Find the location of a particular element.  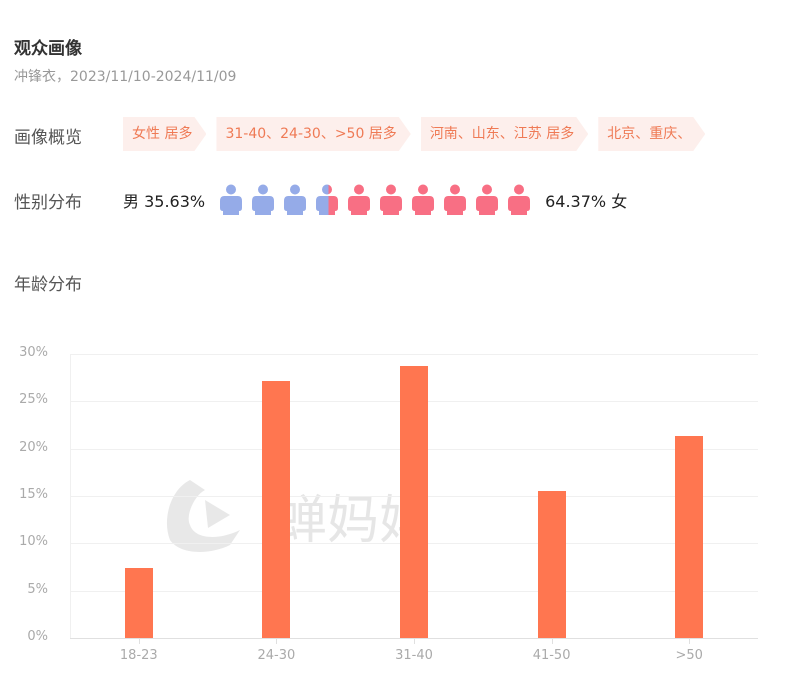

x-tick-label: >50 is located at coordinates (689, 655).